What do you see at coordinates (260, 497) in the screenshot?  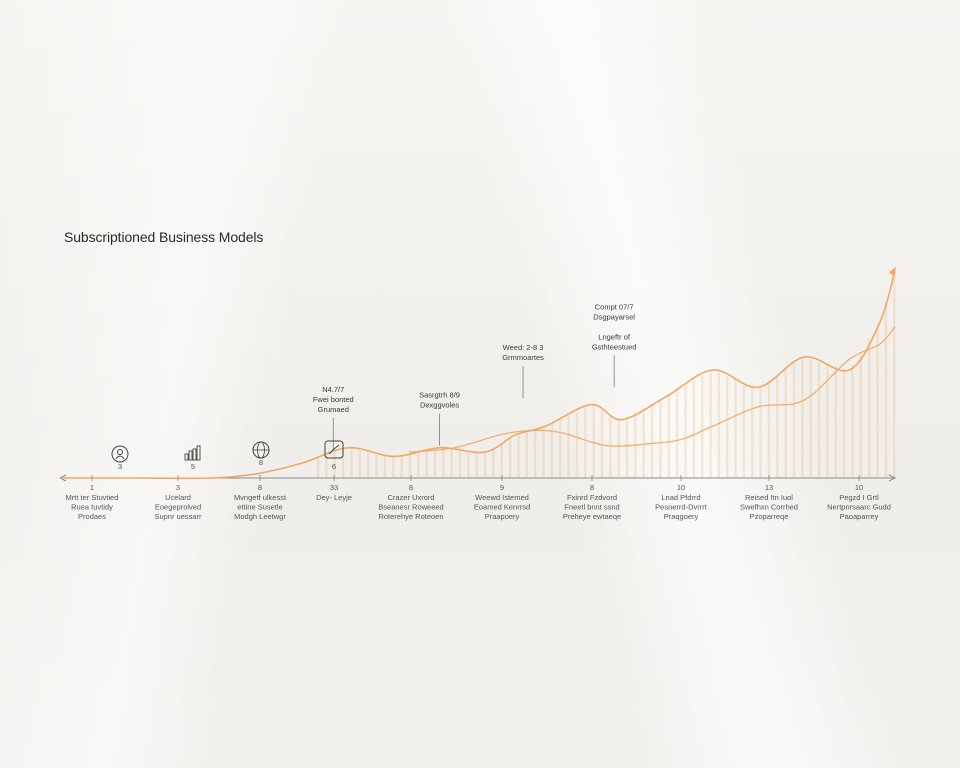 I see `tick-label-2-0: Mvngetf ulkesst` at bounding box center [260, 497].